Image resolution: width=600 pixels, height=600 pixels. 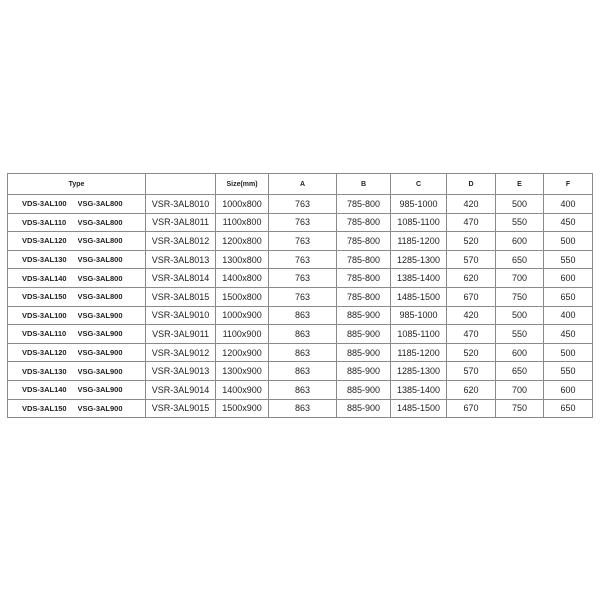 I want to click on header-f: F, so click(x=568, y=184).